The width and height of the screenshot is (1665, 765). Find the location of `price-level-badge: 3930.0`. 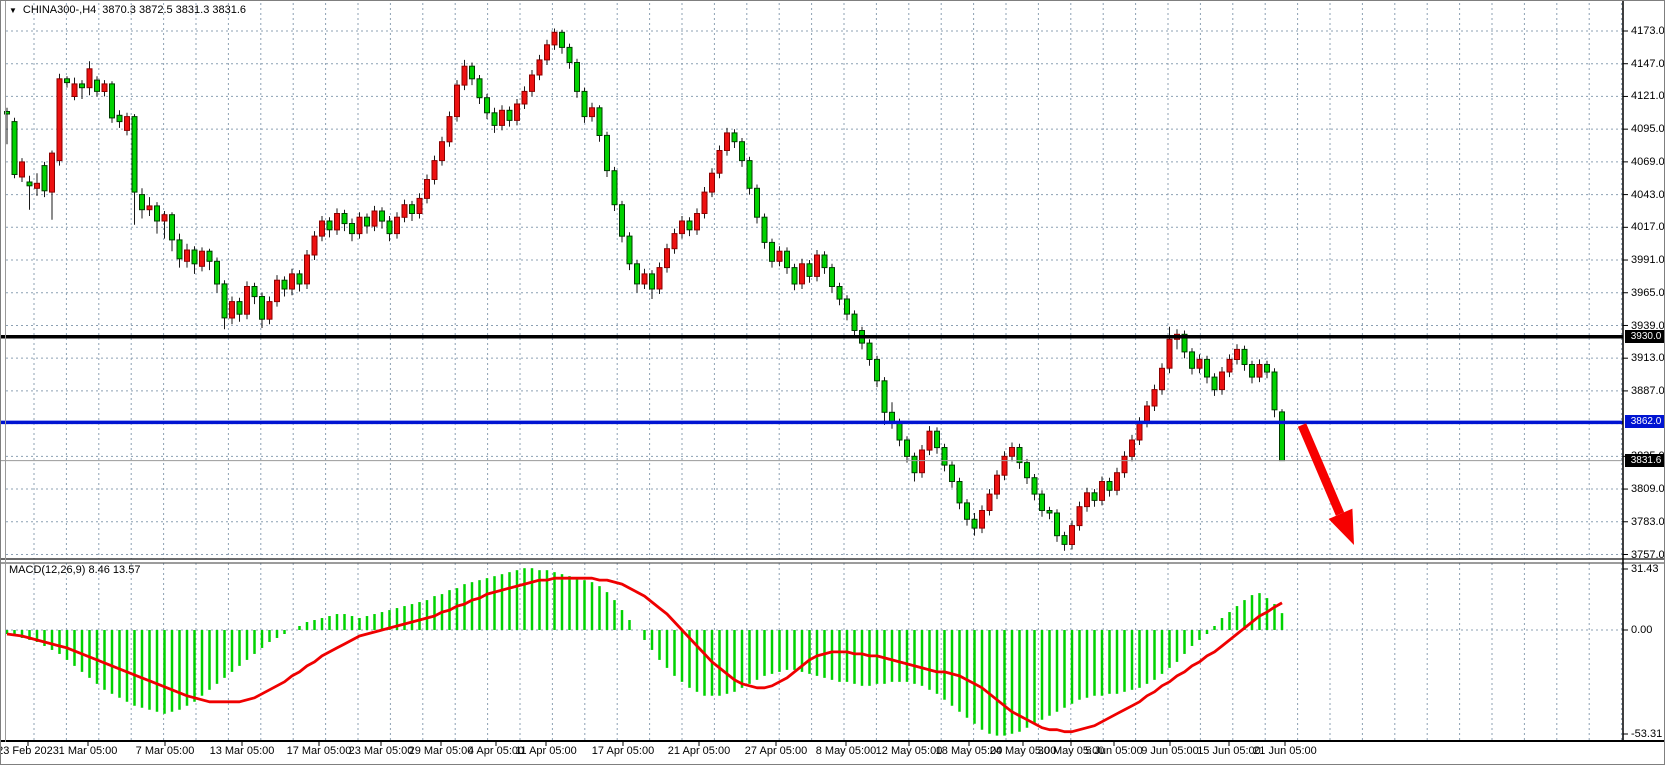

price-level-badge: 3930.0 is located at coordinates (1644, 336).